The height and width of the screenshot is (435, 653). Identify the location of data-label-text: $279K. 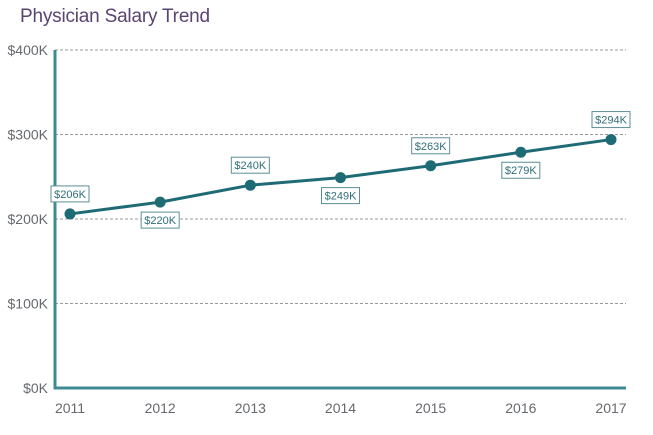
(521, 171).